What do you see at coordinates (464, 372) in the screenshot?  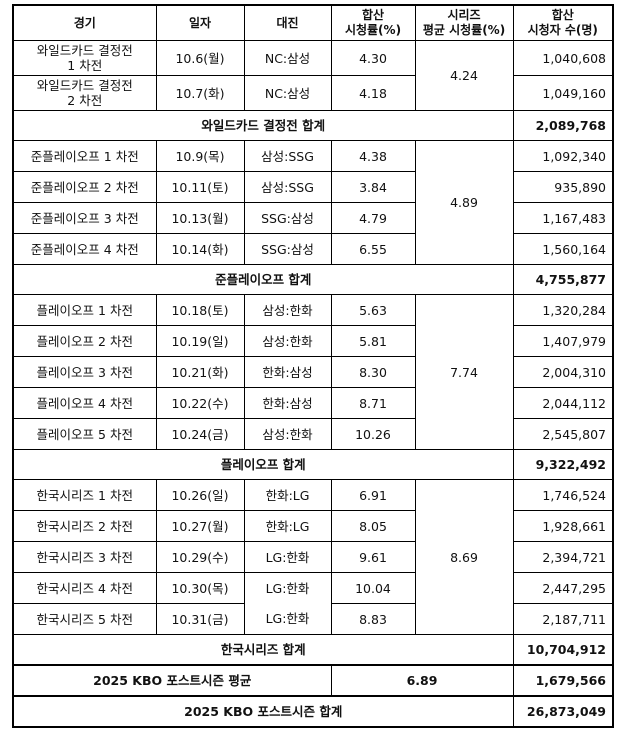 I see `series-avg-rating: 7.74` at bounding box center [464, 372].